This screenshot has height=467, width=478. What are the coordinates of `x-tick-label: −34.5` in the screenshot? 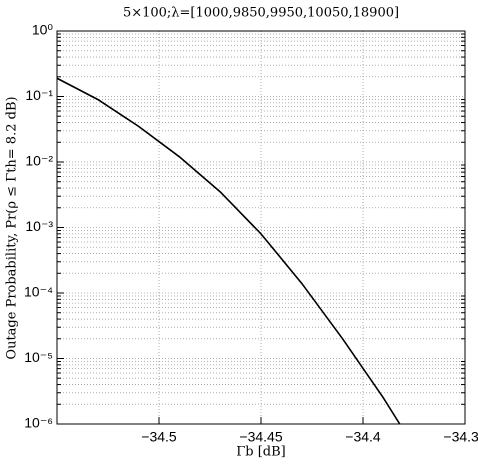 It's located at (159, 437).